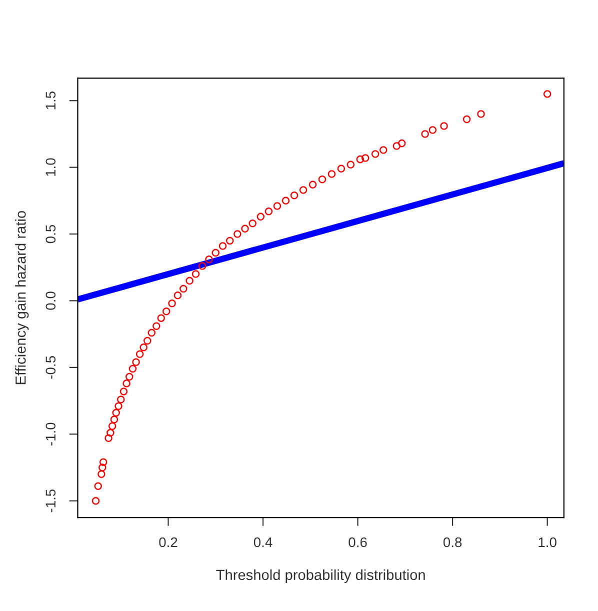 Image resolution: width=598 pixels, height=611 pixels. I want to click on x-tick-label: 0.4, so click(263, 542).